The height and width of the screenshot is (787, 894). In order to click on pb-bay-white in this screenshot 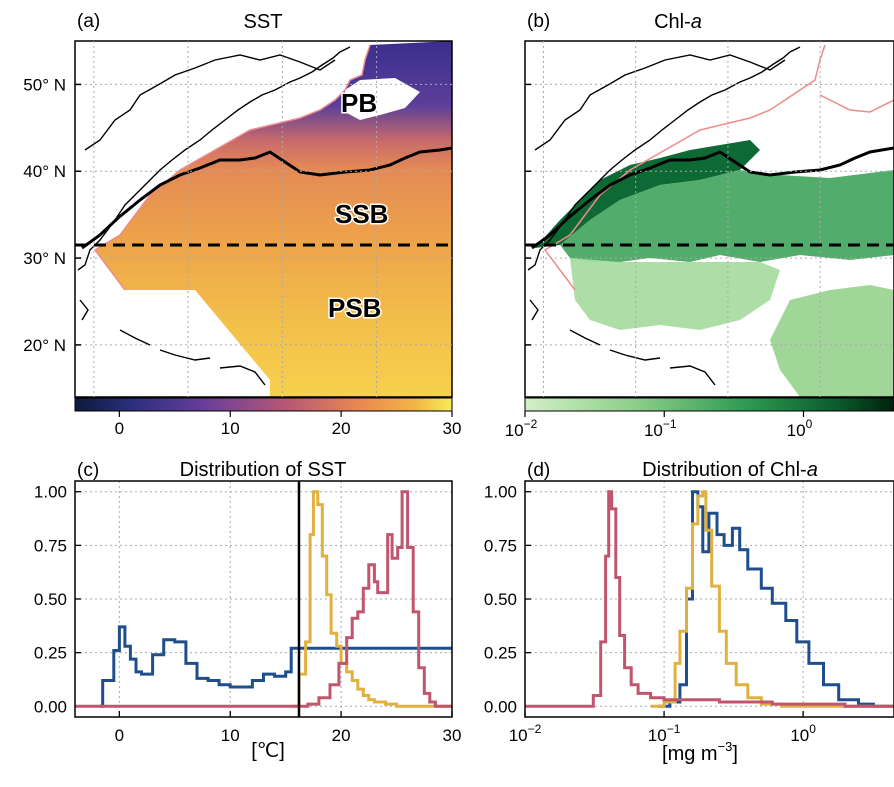, I will do `click(382, 99)`.